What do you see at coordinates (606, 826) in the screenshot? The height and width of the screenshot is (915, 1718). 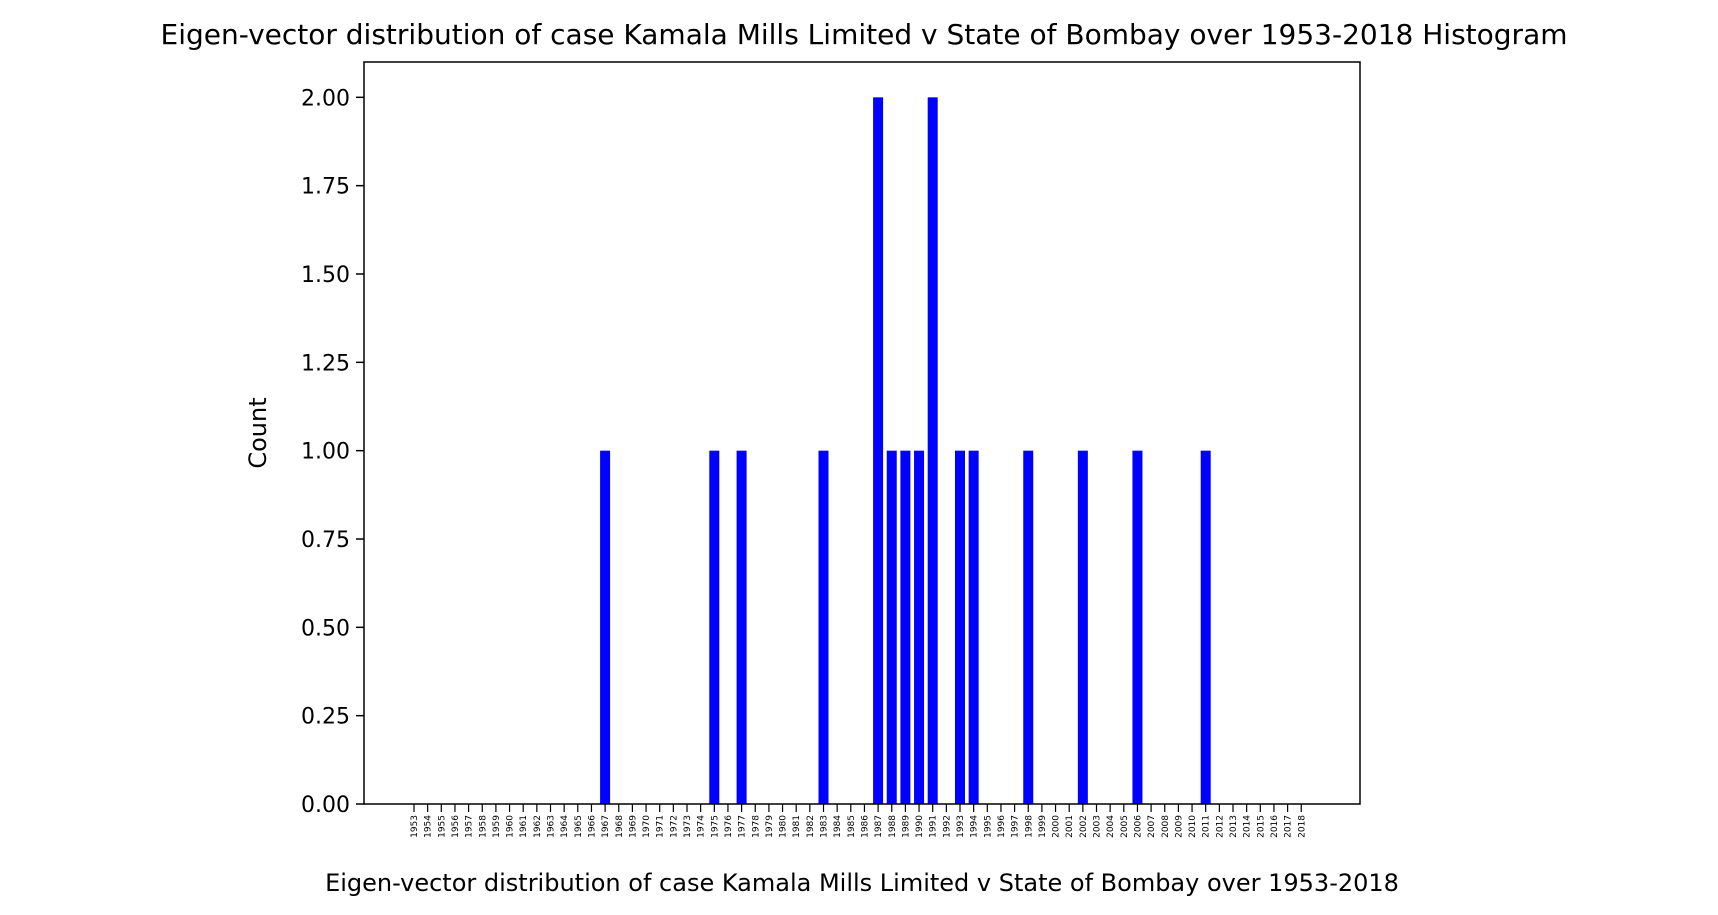 I see `x-tick-label: 1967` at bounding box center [606, 826].